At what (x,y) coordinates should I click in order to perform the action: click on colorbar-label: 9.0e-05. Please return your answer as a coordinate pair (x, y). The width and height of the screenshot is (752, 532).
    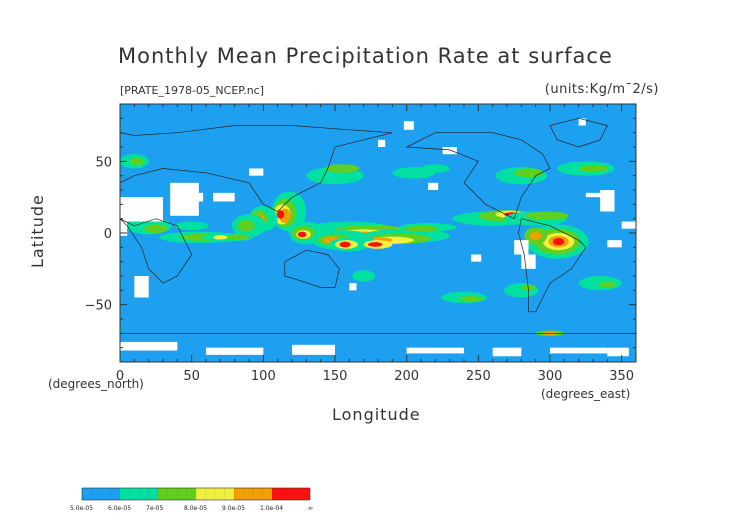
    Looking at the image, I should click on (234, 508).